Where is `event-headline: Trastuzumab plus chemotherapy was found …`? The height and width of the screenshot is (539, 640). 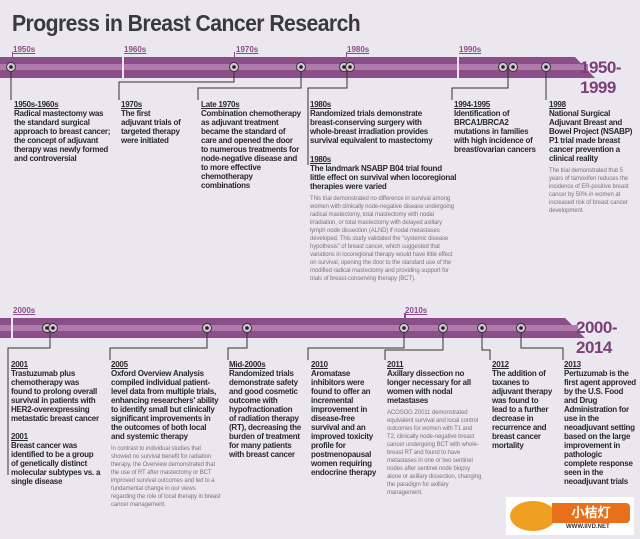
event-headline: Trastuzumab plus chemotherapy was found … is located at coordinates (55, 396).